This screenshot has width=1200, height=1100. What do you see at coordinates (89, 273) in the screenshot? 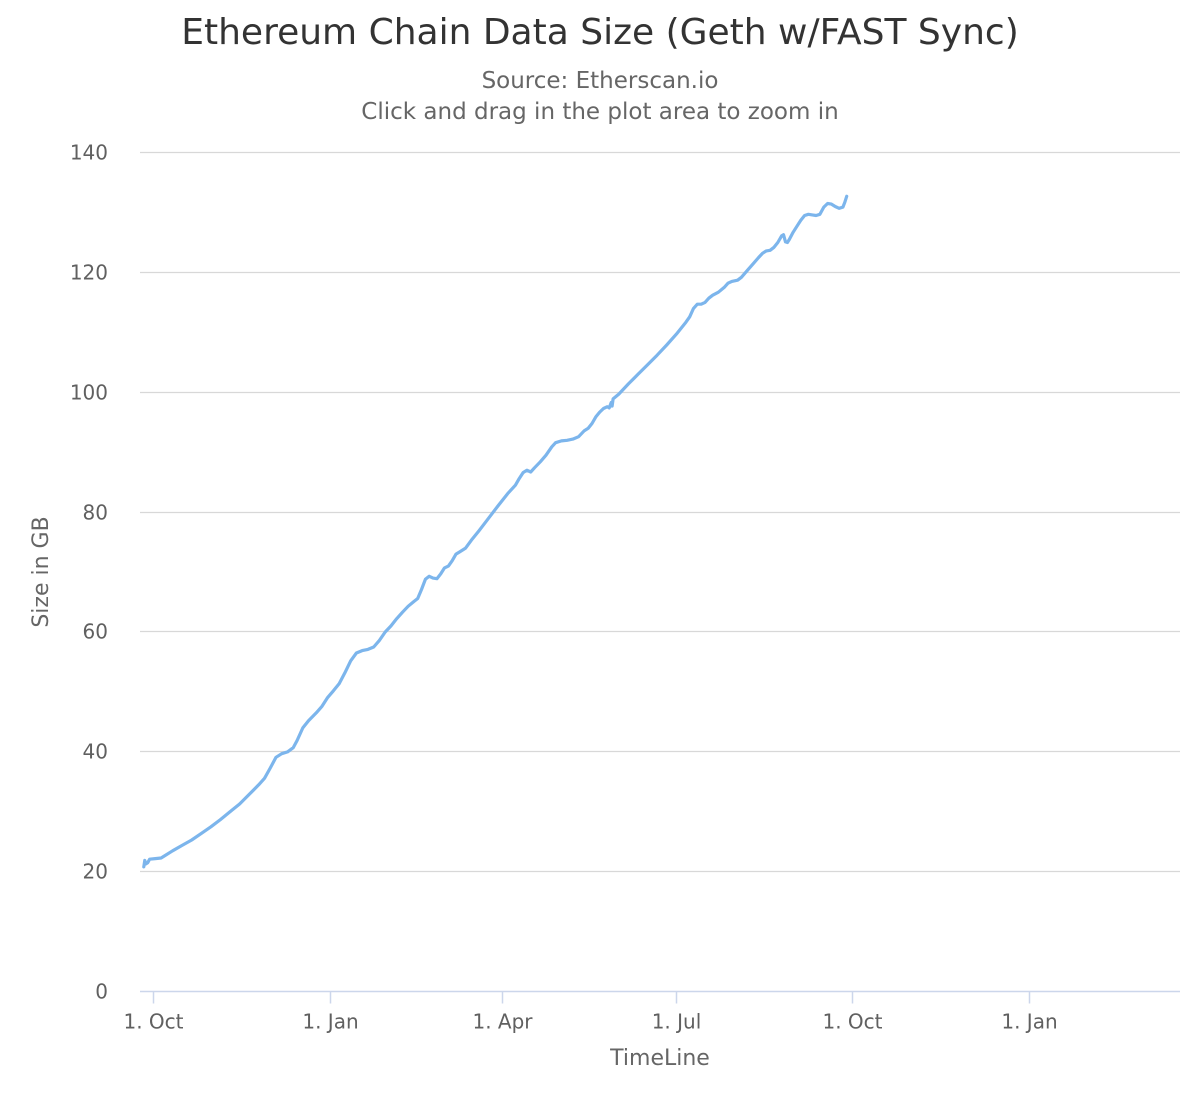
I see `y-tick-label: 120` at bounding box center [89, 273].